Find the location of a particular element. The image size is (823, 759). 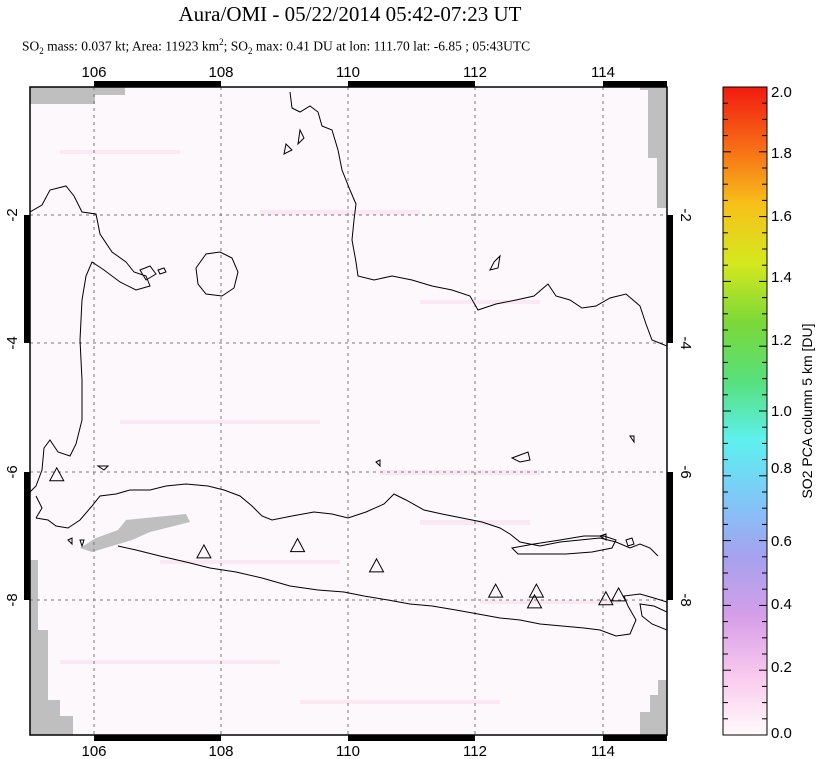

so2-mass-label: SO is located at coordinates (31, 46).